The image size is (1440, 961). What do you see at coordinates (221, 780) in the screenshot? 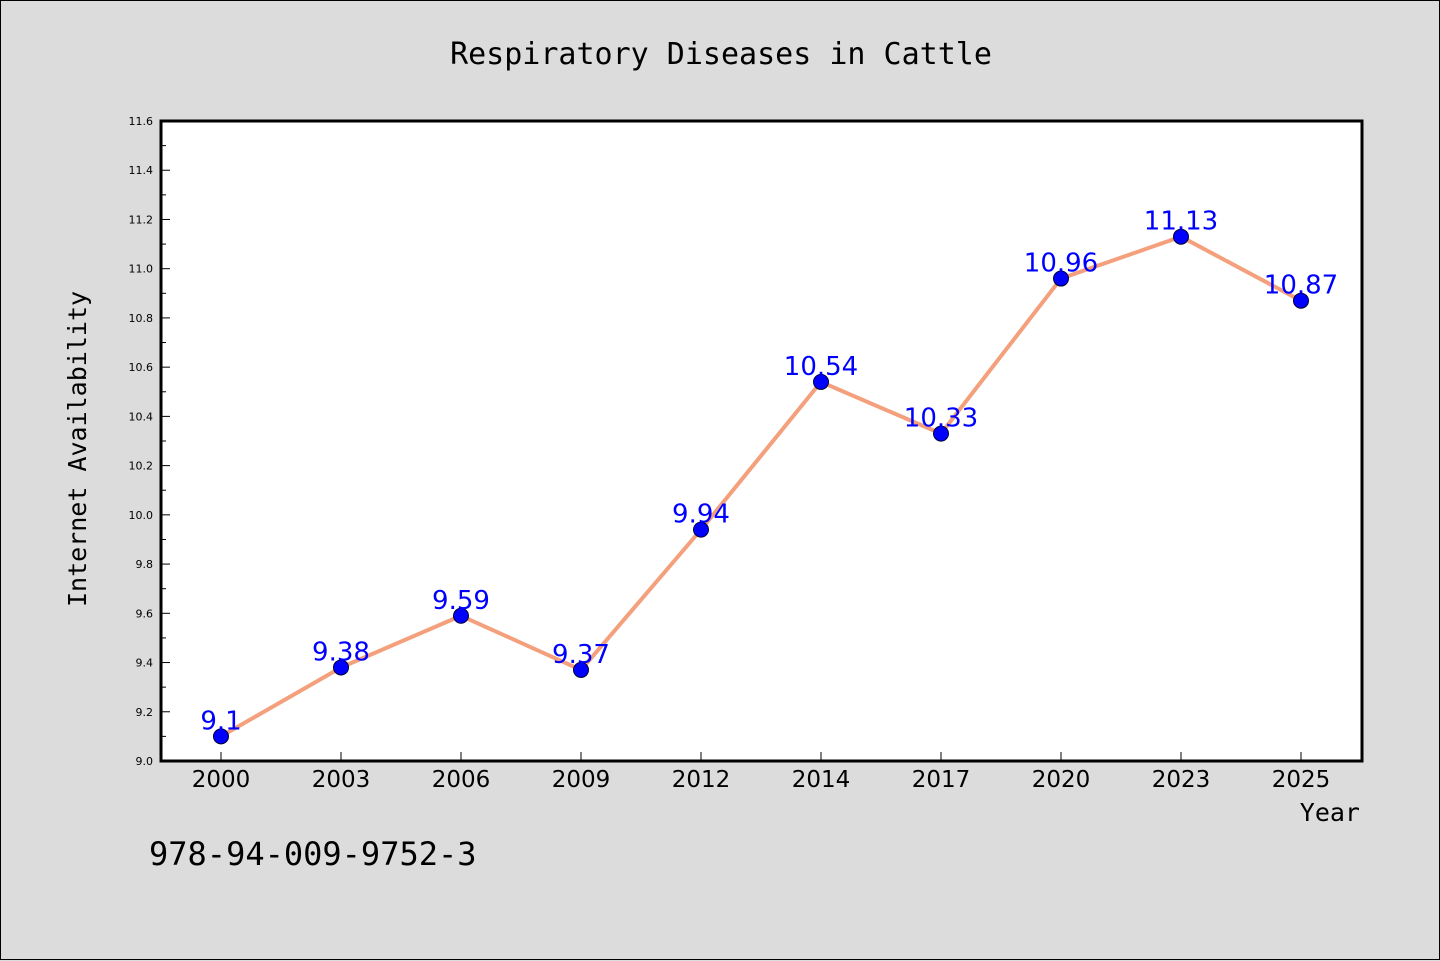
I see `x-tick-label: 2000` at bounding box center [221, 780].